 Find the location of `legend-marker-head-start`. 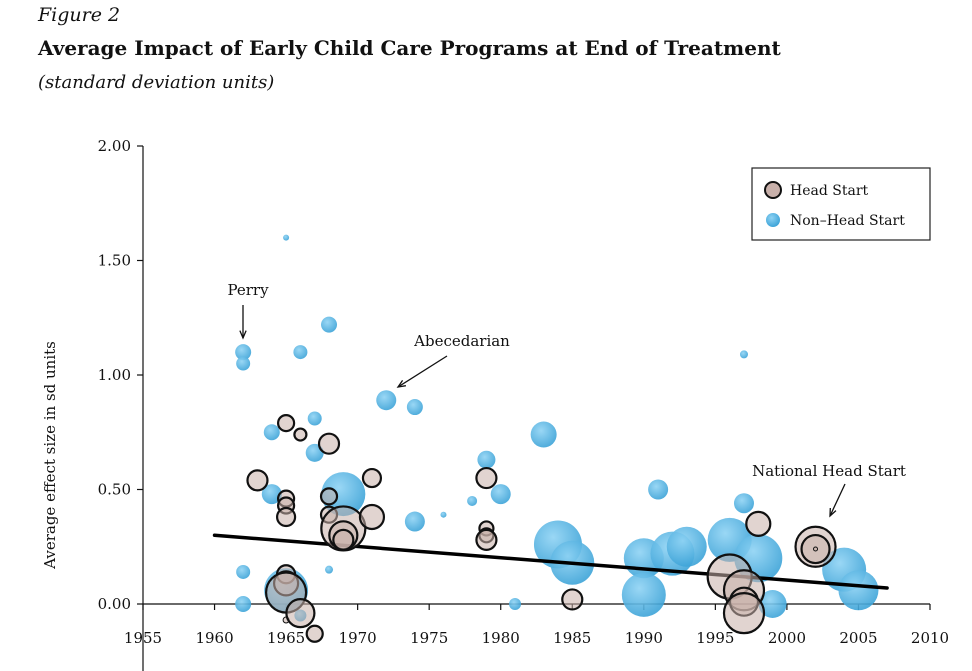

legend-marker-head-start is located at coordinates (773, 190).